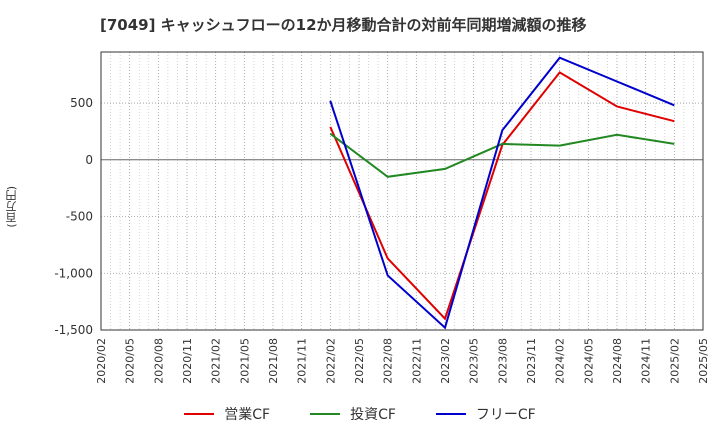 The height and width of the screenshot is (440, 720). Describe the element at coordinates (73, 273) in the screenshot. I see `y-tick-label: -1,000` at that location.